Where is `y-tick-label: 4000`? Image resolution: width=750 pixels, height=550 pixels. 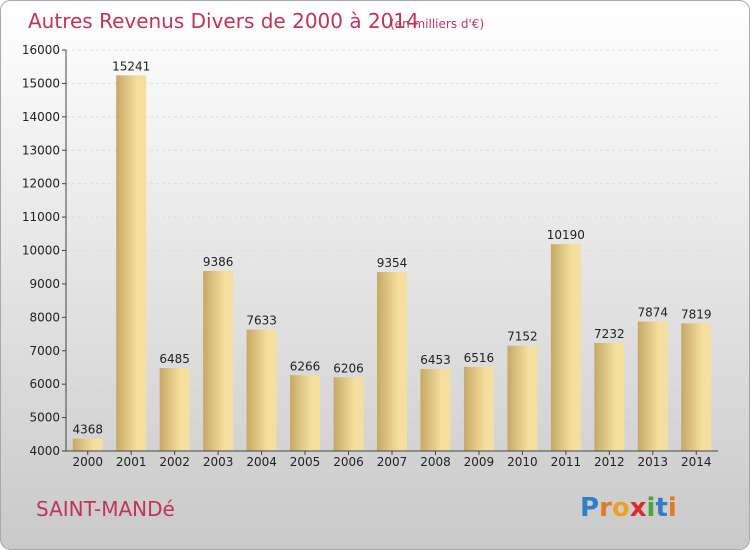 y-tick-label: 4000 is located at coordinates (44, 451).